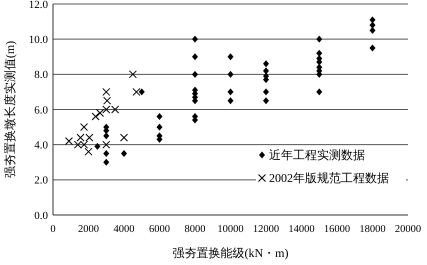  What do you see at coordinates (41, 110) in the screenshot?
I see `y-tick-label: 6.0` at bounding box center [41, 110].